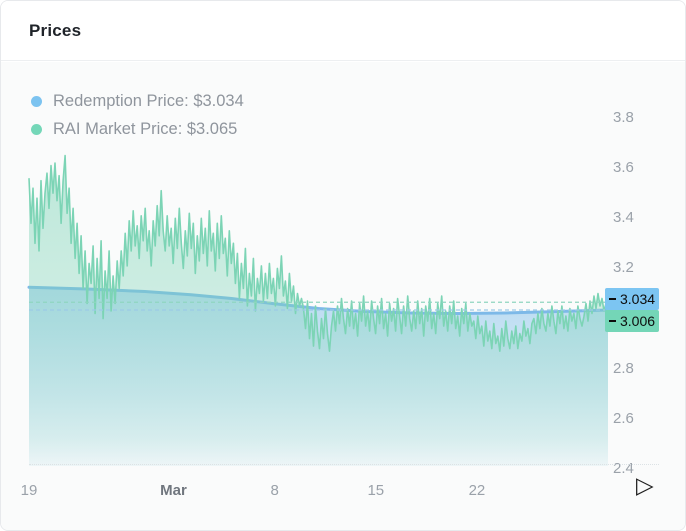 Image resolution: width=686 pixels, height=531 pixels. I want to click on market-price-tag: 3.006, so click(632, 321).